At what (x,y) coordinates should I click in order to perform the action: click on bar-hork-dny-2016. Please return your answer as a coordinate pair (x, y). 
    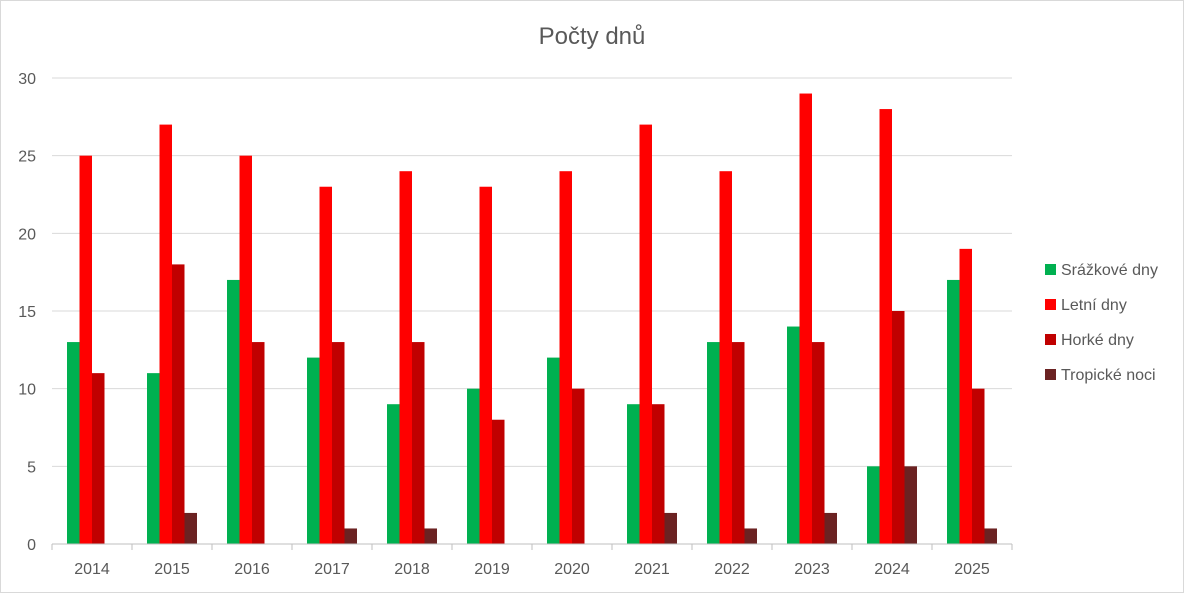
    Looking at the image, I should click on (258, 443).